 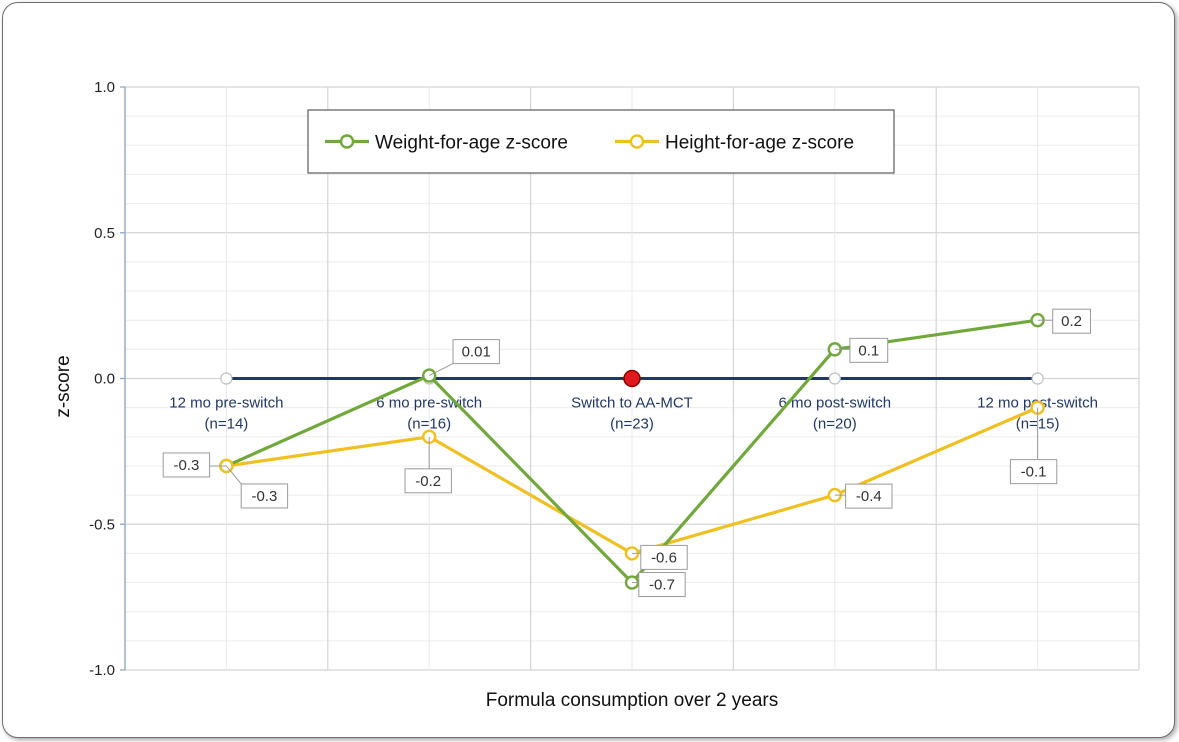 I want to click on baseline-highlight-marker, so click(x=632, y=378).